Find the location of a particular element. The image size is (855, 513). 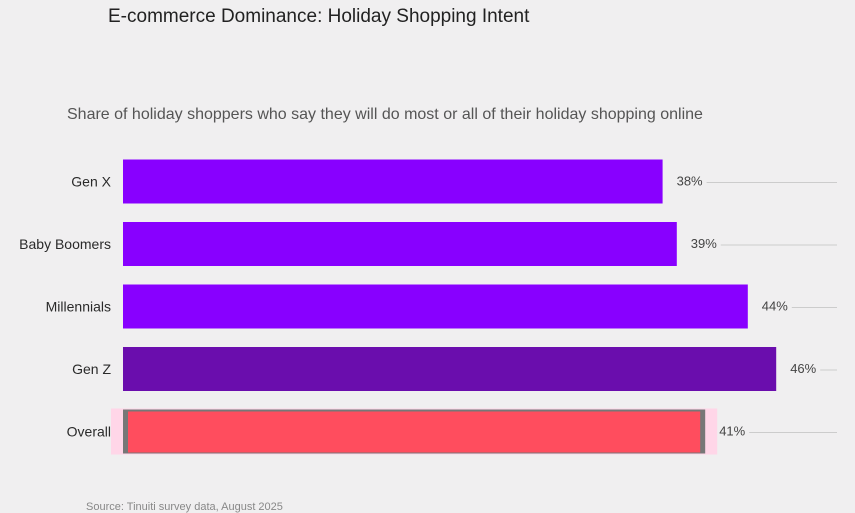

value-label-gen-z: 46% is located at coordinates (803, 368).